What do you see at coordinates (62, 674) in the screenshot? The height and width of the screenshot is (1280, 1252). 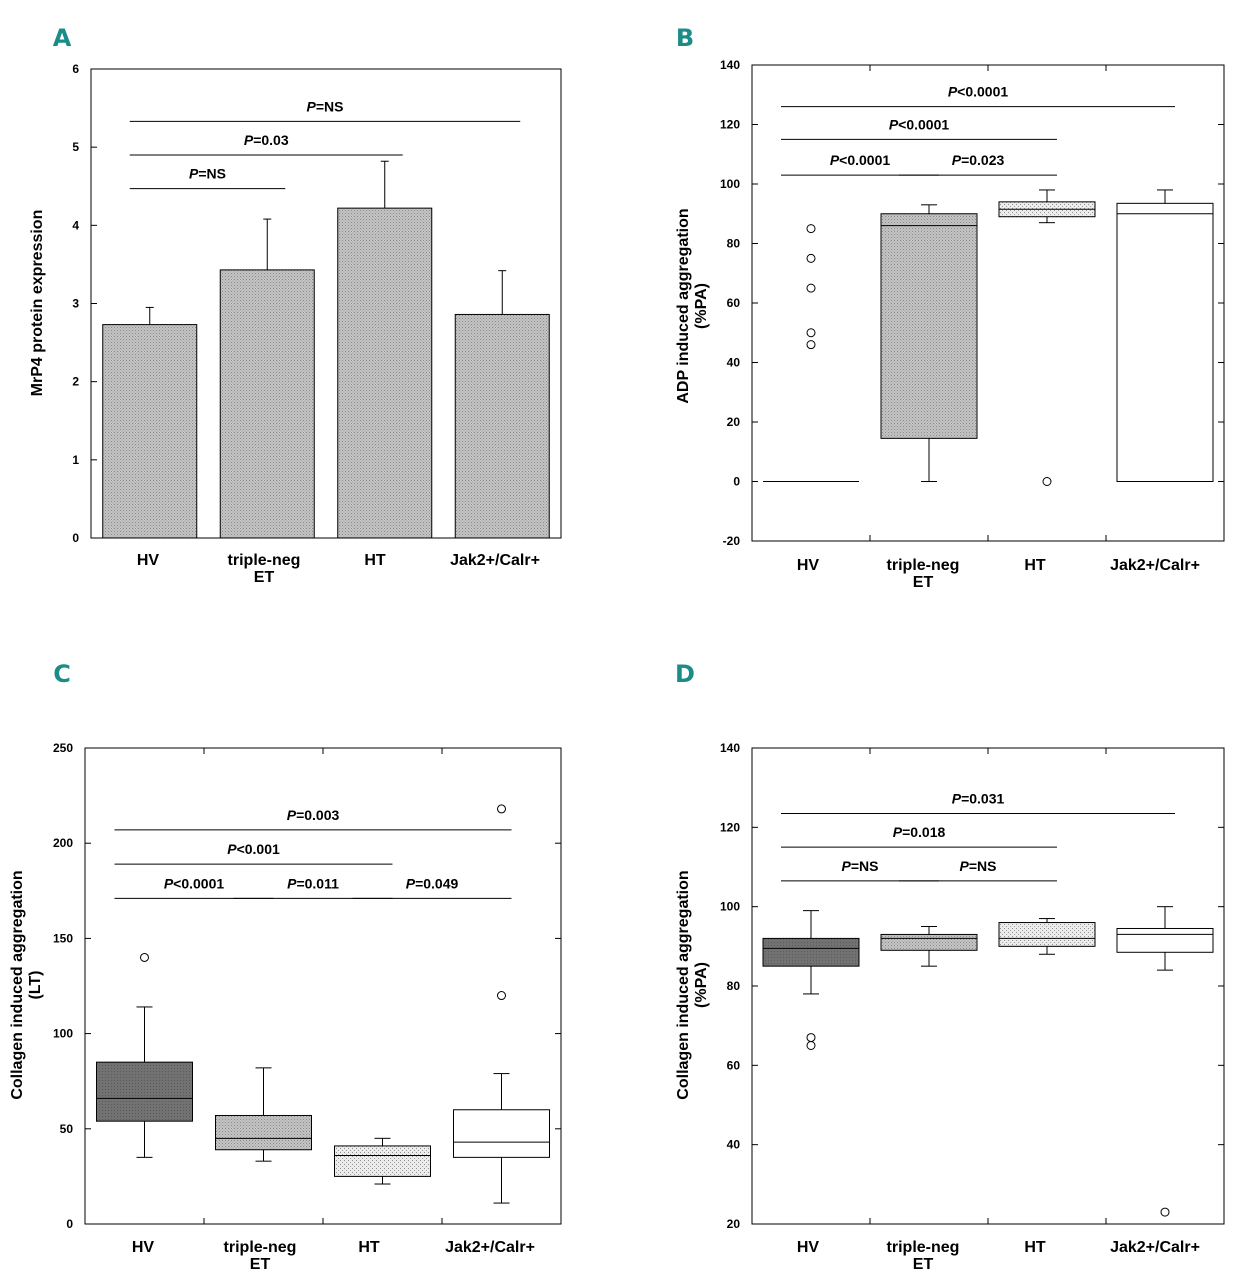 I see `panel-letter: C` at bounding box center [62, 674].